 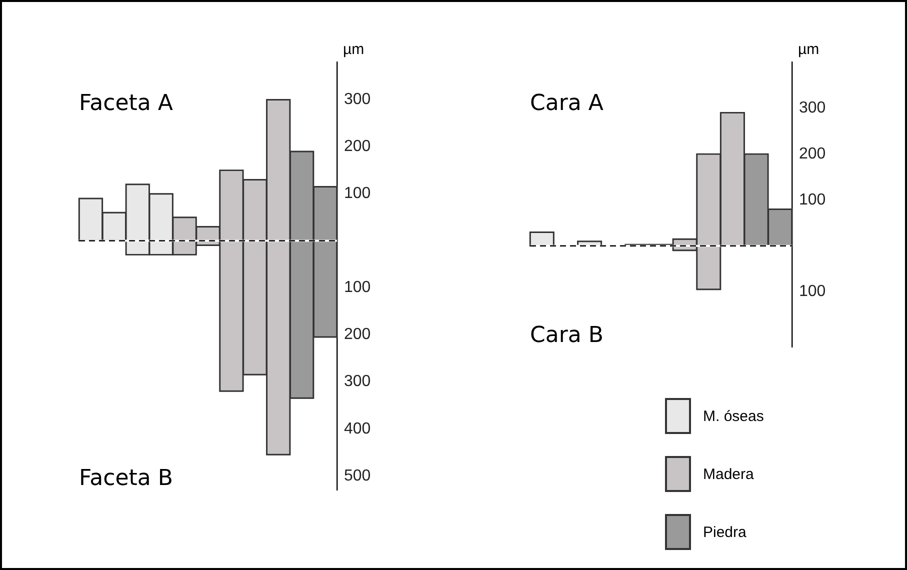 What do you see at coordinates (728, 474) in the screenshot?
I see `legend-label: Madera` at bounding box center [728, 474].